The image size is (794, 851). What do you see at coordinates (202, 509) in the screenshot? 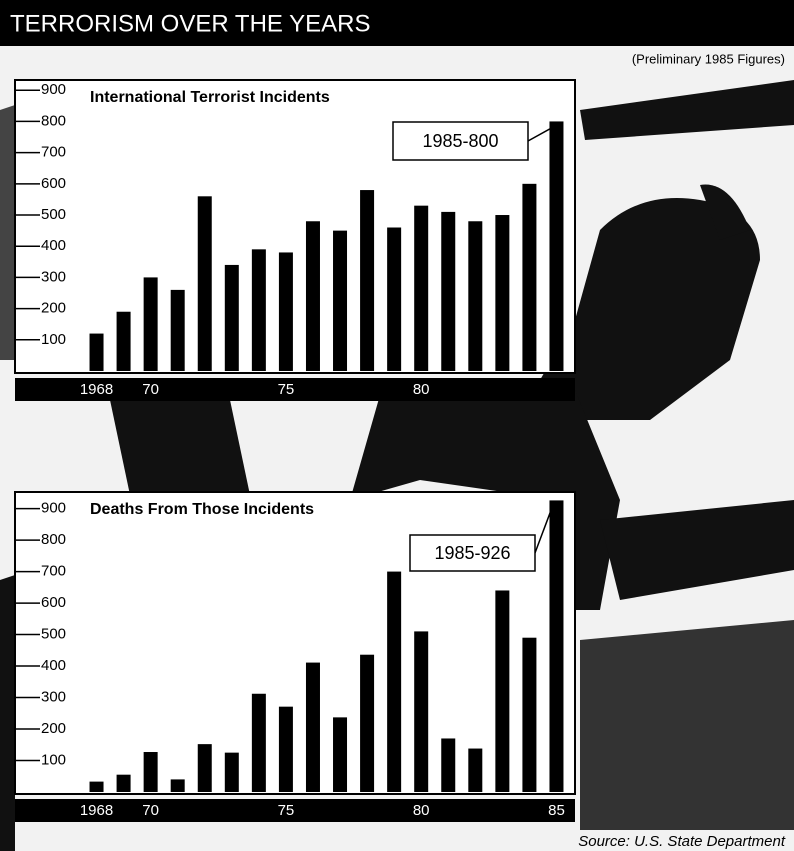
I see `chart-title: Deaths From Those Incidents` at bounding box center [202, 509].